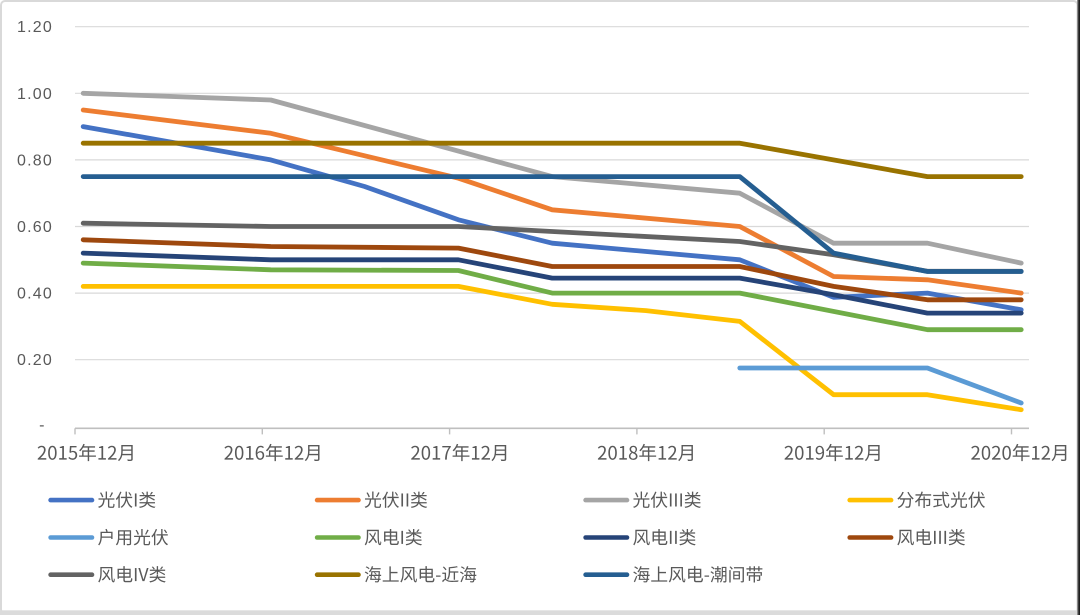 The height and width of the screenshot is (615, 1080). What do you see at coordinates (35, 94) in the screenshot?
I see `svg-text: 1.00` at bounding box center [35, 94].